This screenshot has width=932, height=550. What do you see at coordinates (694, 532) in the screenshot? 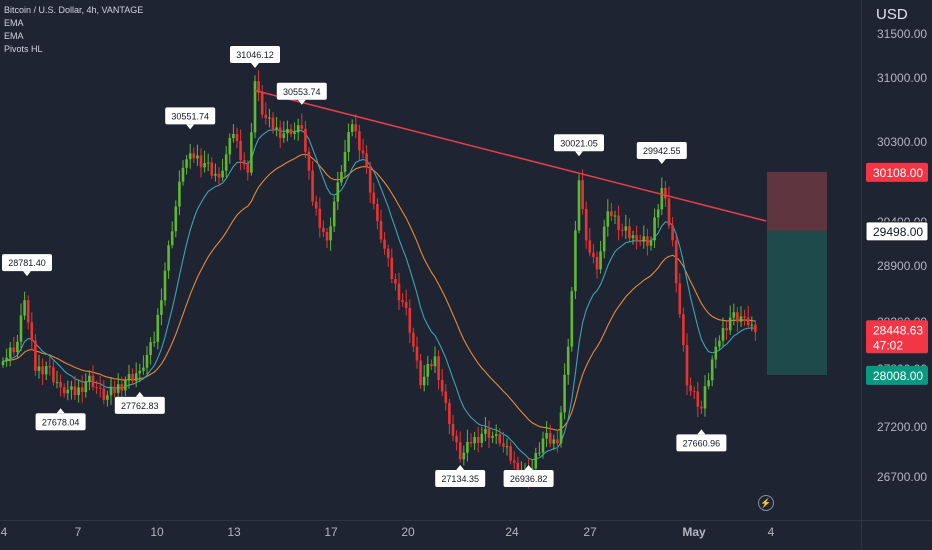
I see `time-tick-label: May` at bounding box center [694, 532].